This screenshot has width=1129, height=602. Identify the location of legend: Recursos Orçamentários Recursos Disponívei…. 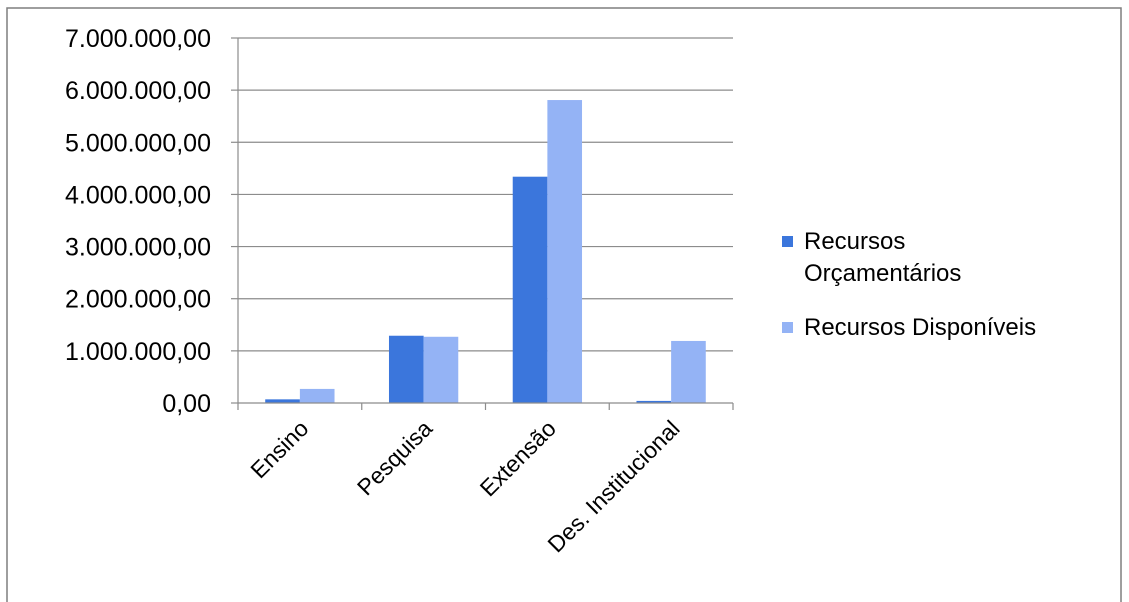
(909, 284).